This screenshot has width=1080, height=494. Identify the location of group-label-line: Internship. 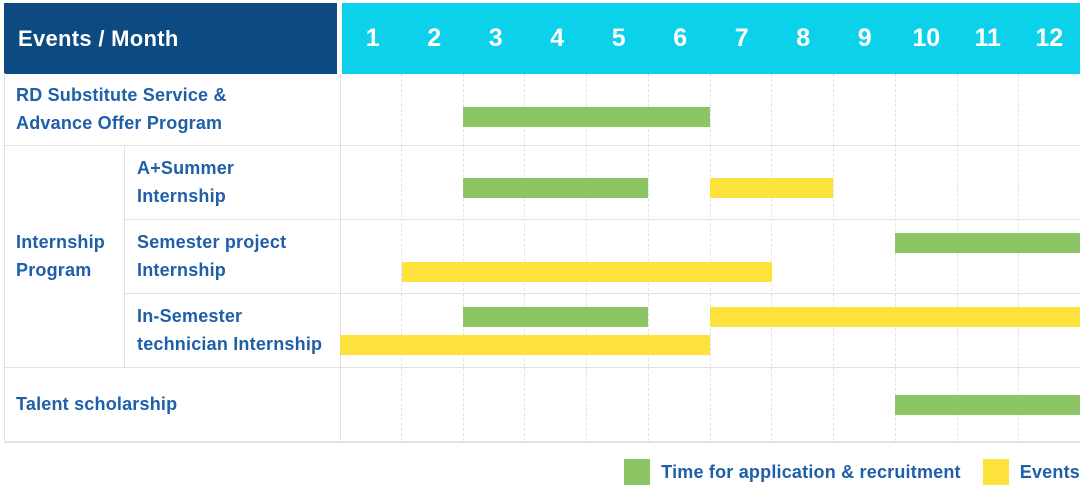
(61, 242).